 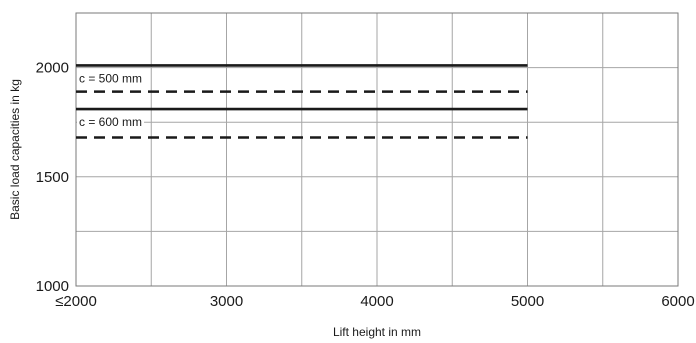 What do you see at coordinates (226, 301) in the screenshot?
I see `x-tick-label: 3000` at bounding box center [226, 301].